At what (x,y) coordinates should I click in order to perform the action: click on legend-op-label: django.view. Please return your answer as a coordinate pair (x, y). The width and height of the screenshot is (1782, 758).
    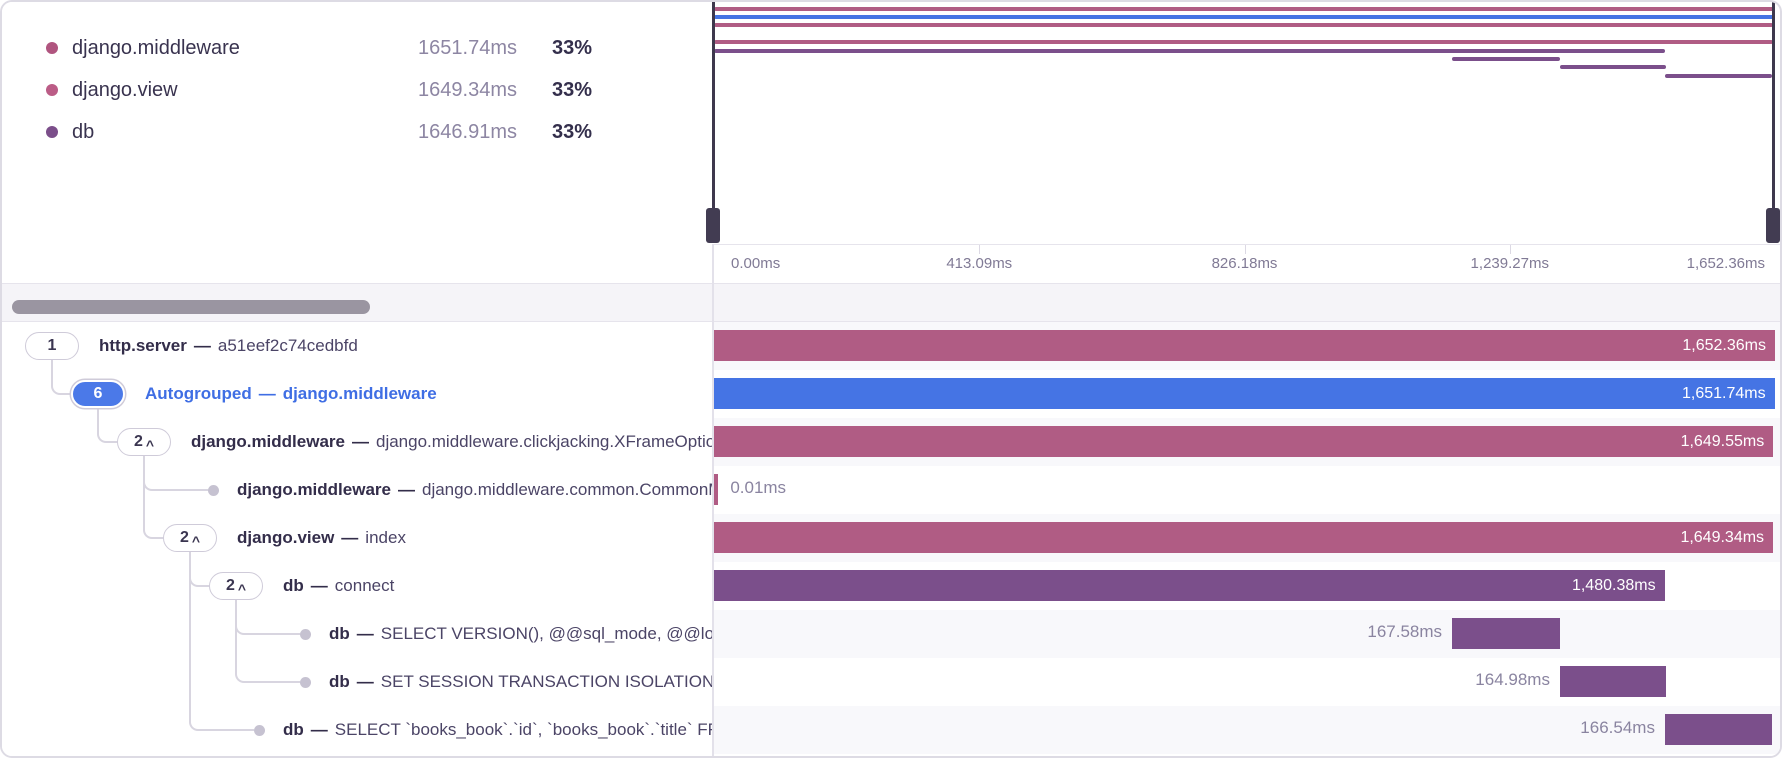
    Looking at the image, I should click on (125, 89).